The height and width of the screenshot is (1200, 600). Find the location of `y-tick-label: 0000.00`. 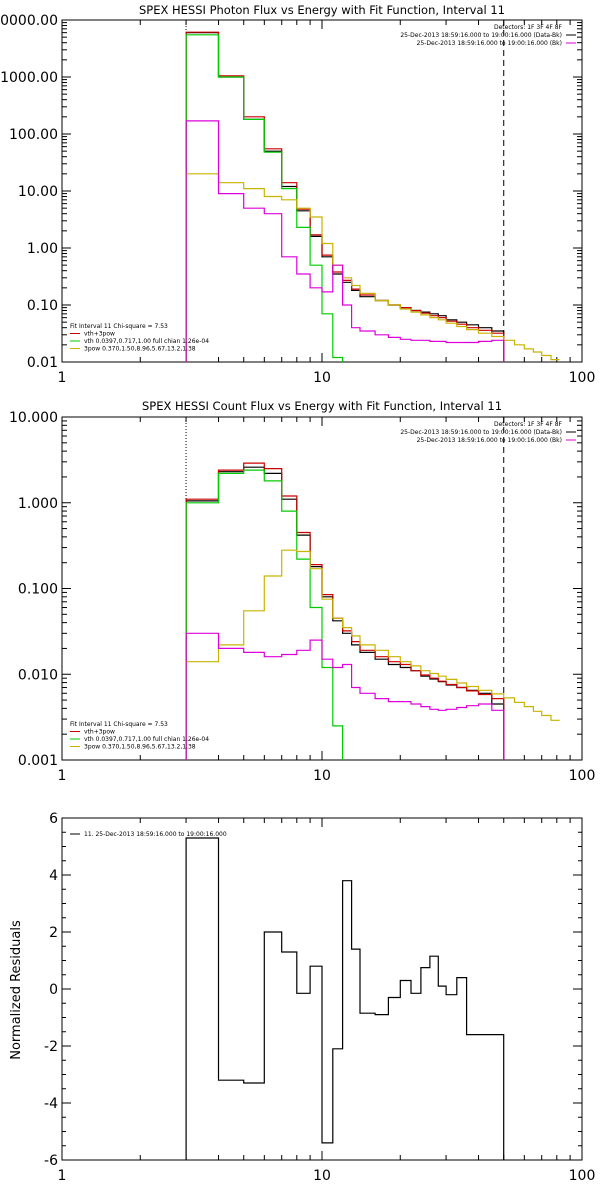

y-tick-label: 0000.00 is located at coordinates (29, 21).